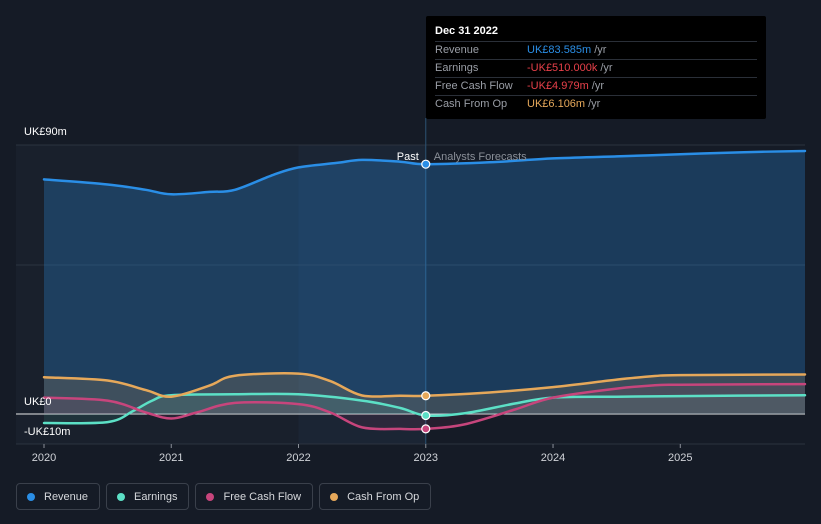 The image size is (821, 524). What do you see at coordinates (44, 458) in the screenshot?
I see `x-tick-label: 2020` at bounding box center [44, 458].